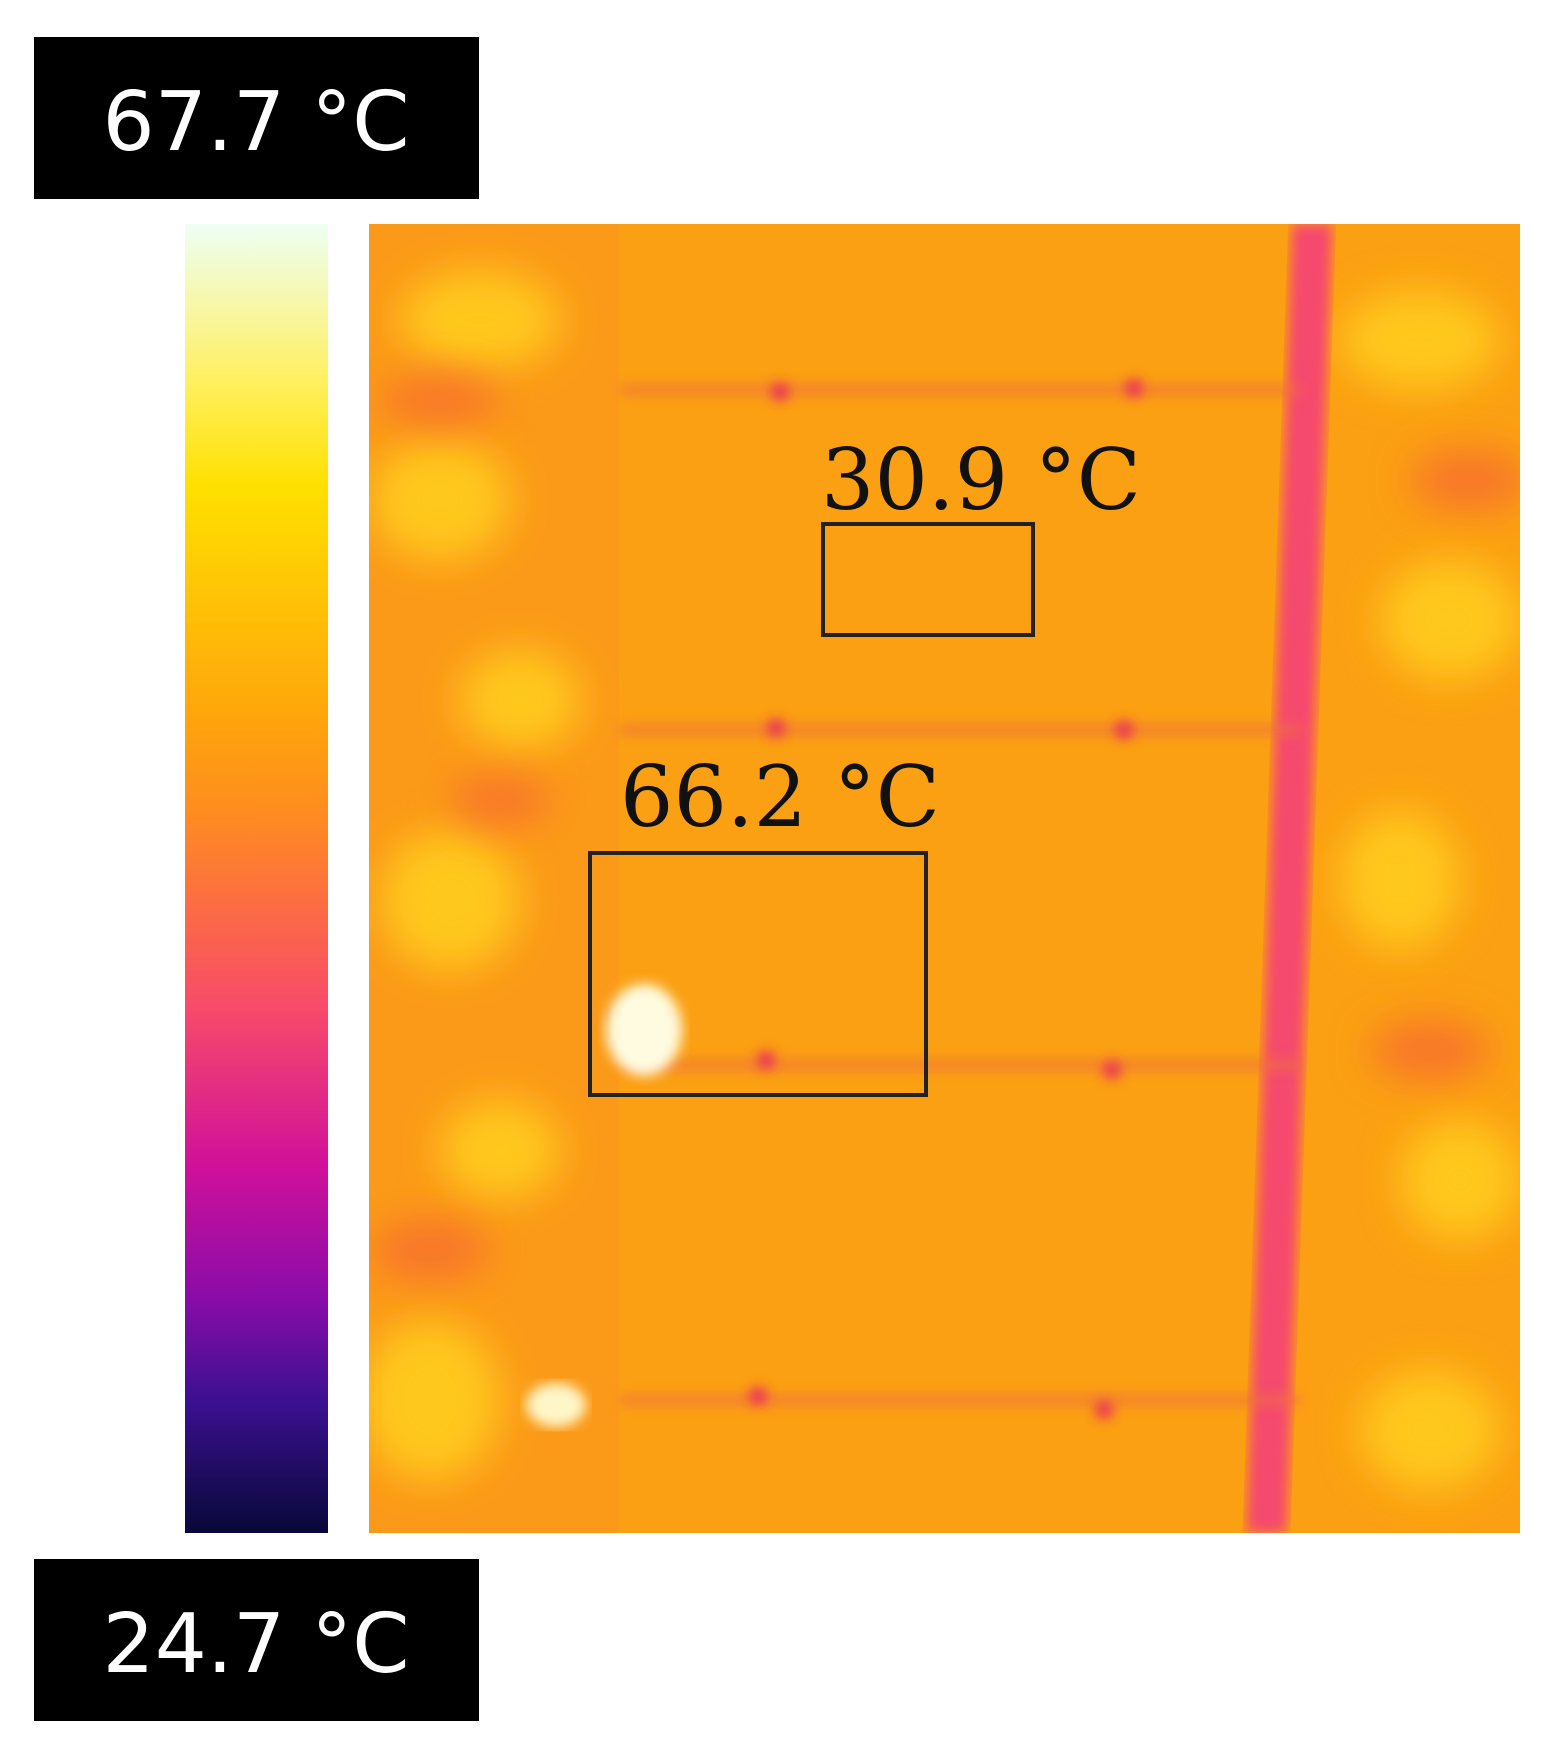  I want to click on max-label-box, so click(256, 118).